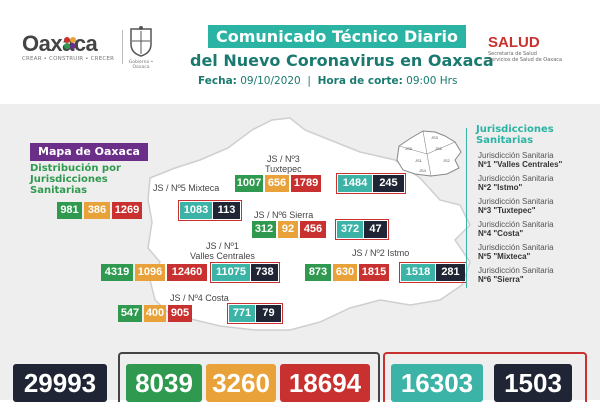  What do you see at coordinates (360, 81) in the screenshot?
I see `cut-label: Hora de corte:` at bounding box center [360, 81].